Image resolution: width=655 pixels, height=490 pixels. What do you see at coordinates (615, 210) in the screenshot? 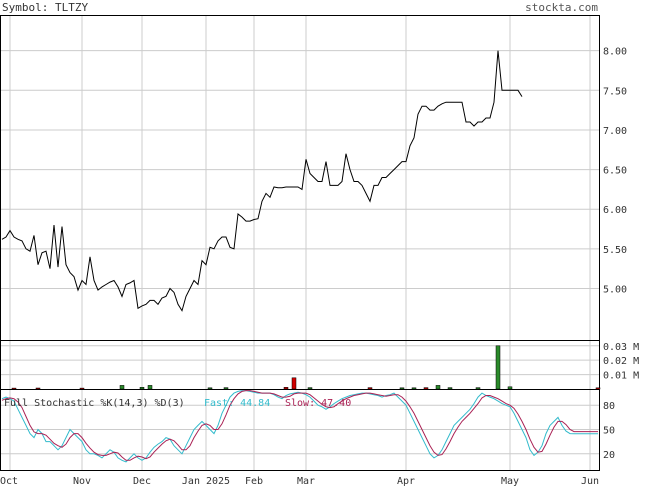
I see `price-y-tick-label: 6.00` at bounding box center [615, 210].